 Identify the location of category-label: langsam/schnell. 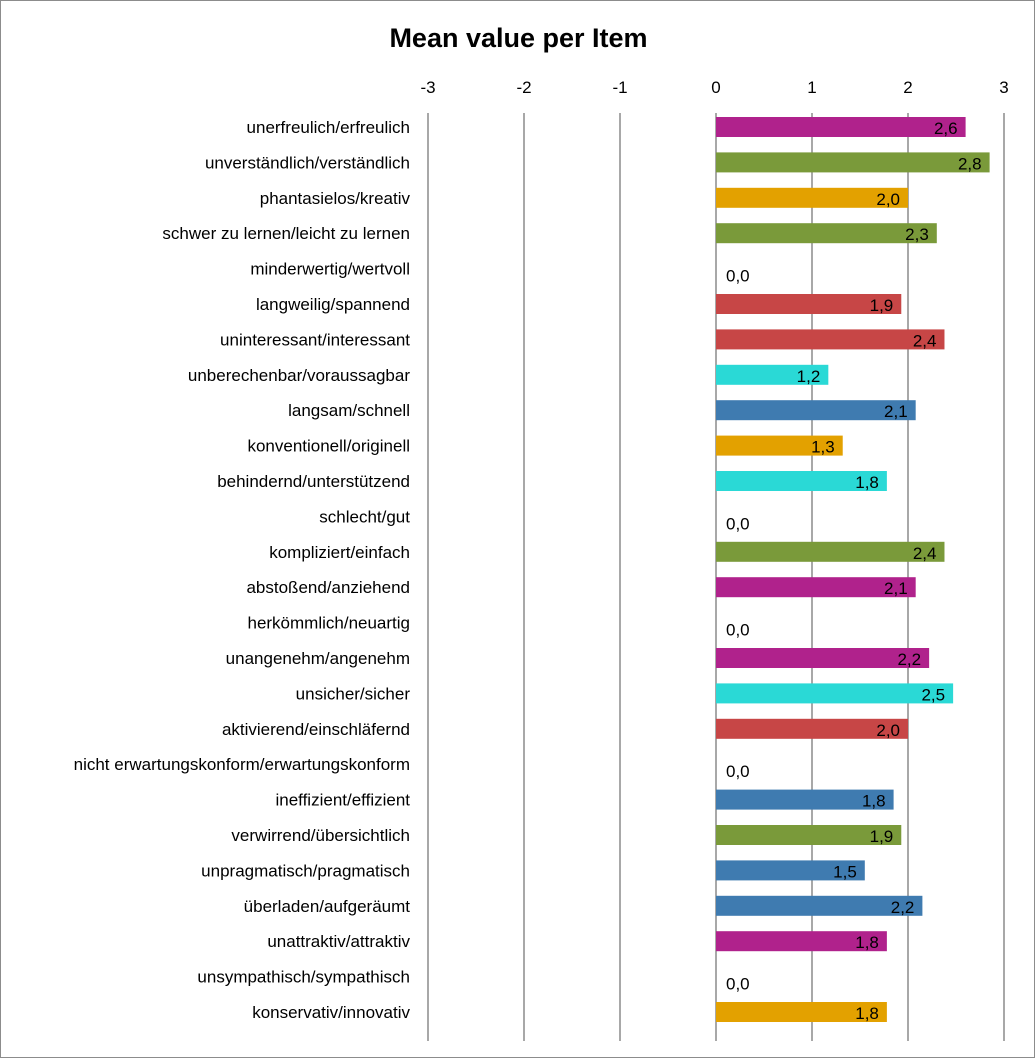
(349, 410).